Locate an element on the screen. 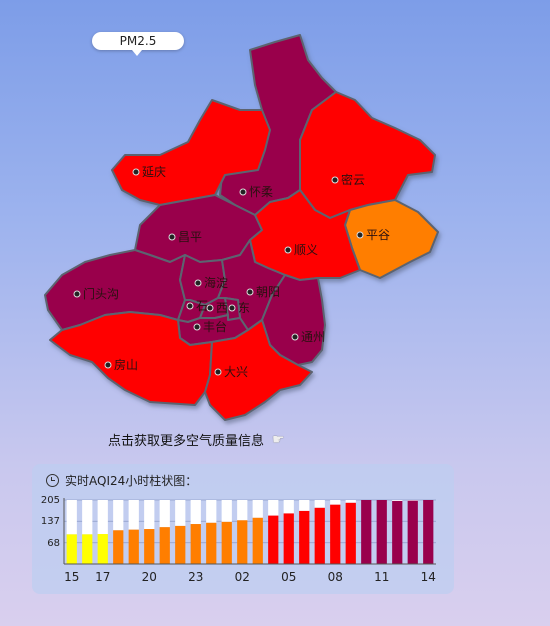 The image size is (550, 626). district-miyun is located at coordinates (367, 155).